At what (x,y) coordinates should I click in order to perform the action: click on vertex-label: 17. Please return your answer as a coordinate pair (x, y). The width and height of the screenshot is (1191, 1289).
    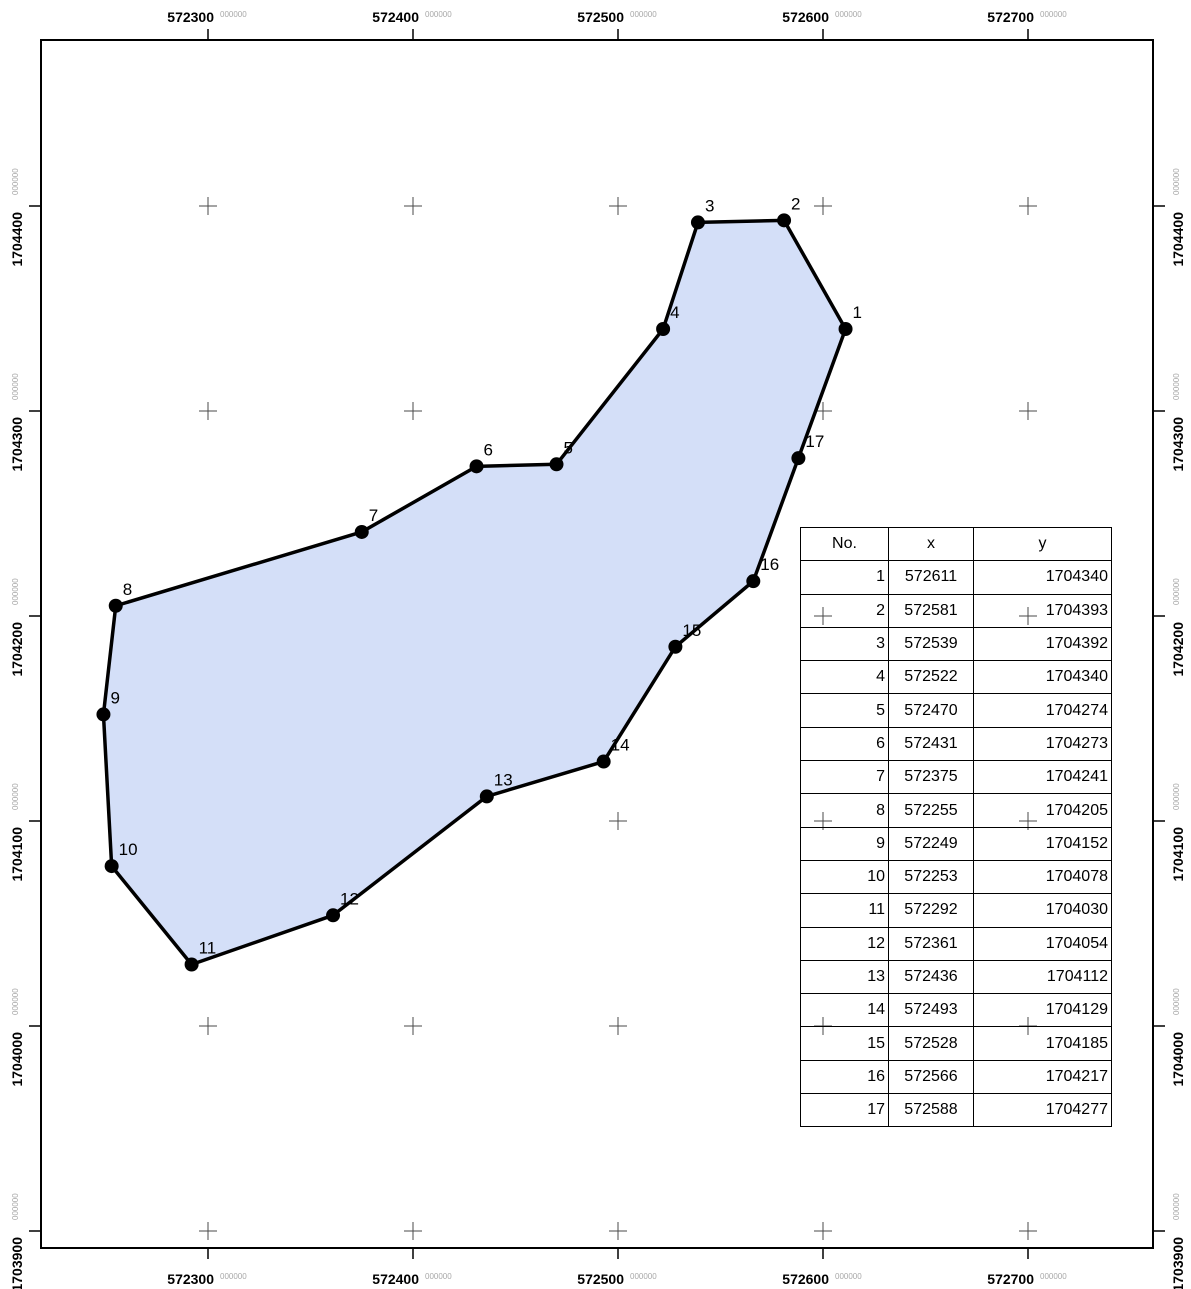
    Looking at the image, I should click on (814, 441).